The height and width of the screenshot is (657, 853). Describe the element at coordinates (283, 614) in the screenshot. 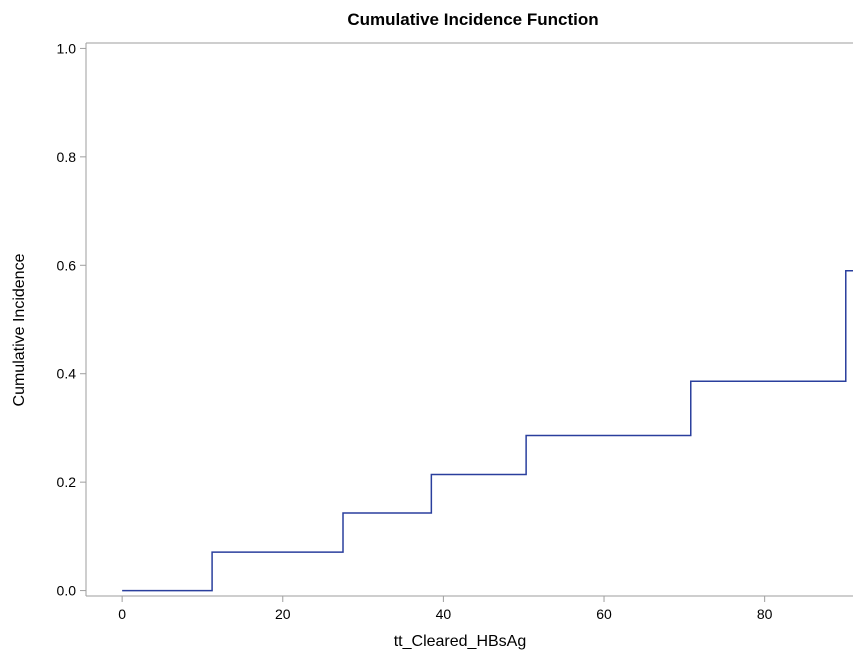

I see `x-tick-label: 20` at that location.